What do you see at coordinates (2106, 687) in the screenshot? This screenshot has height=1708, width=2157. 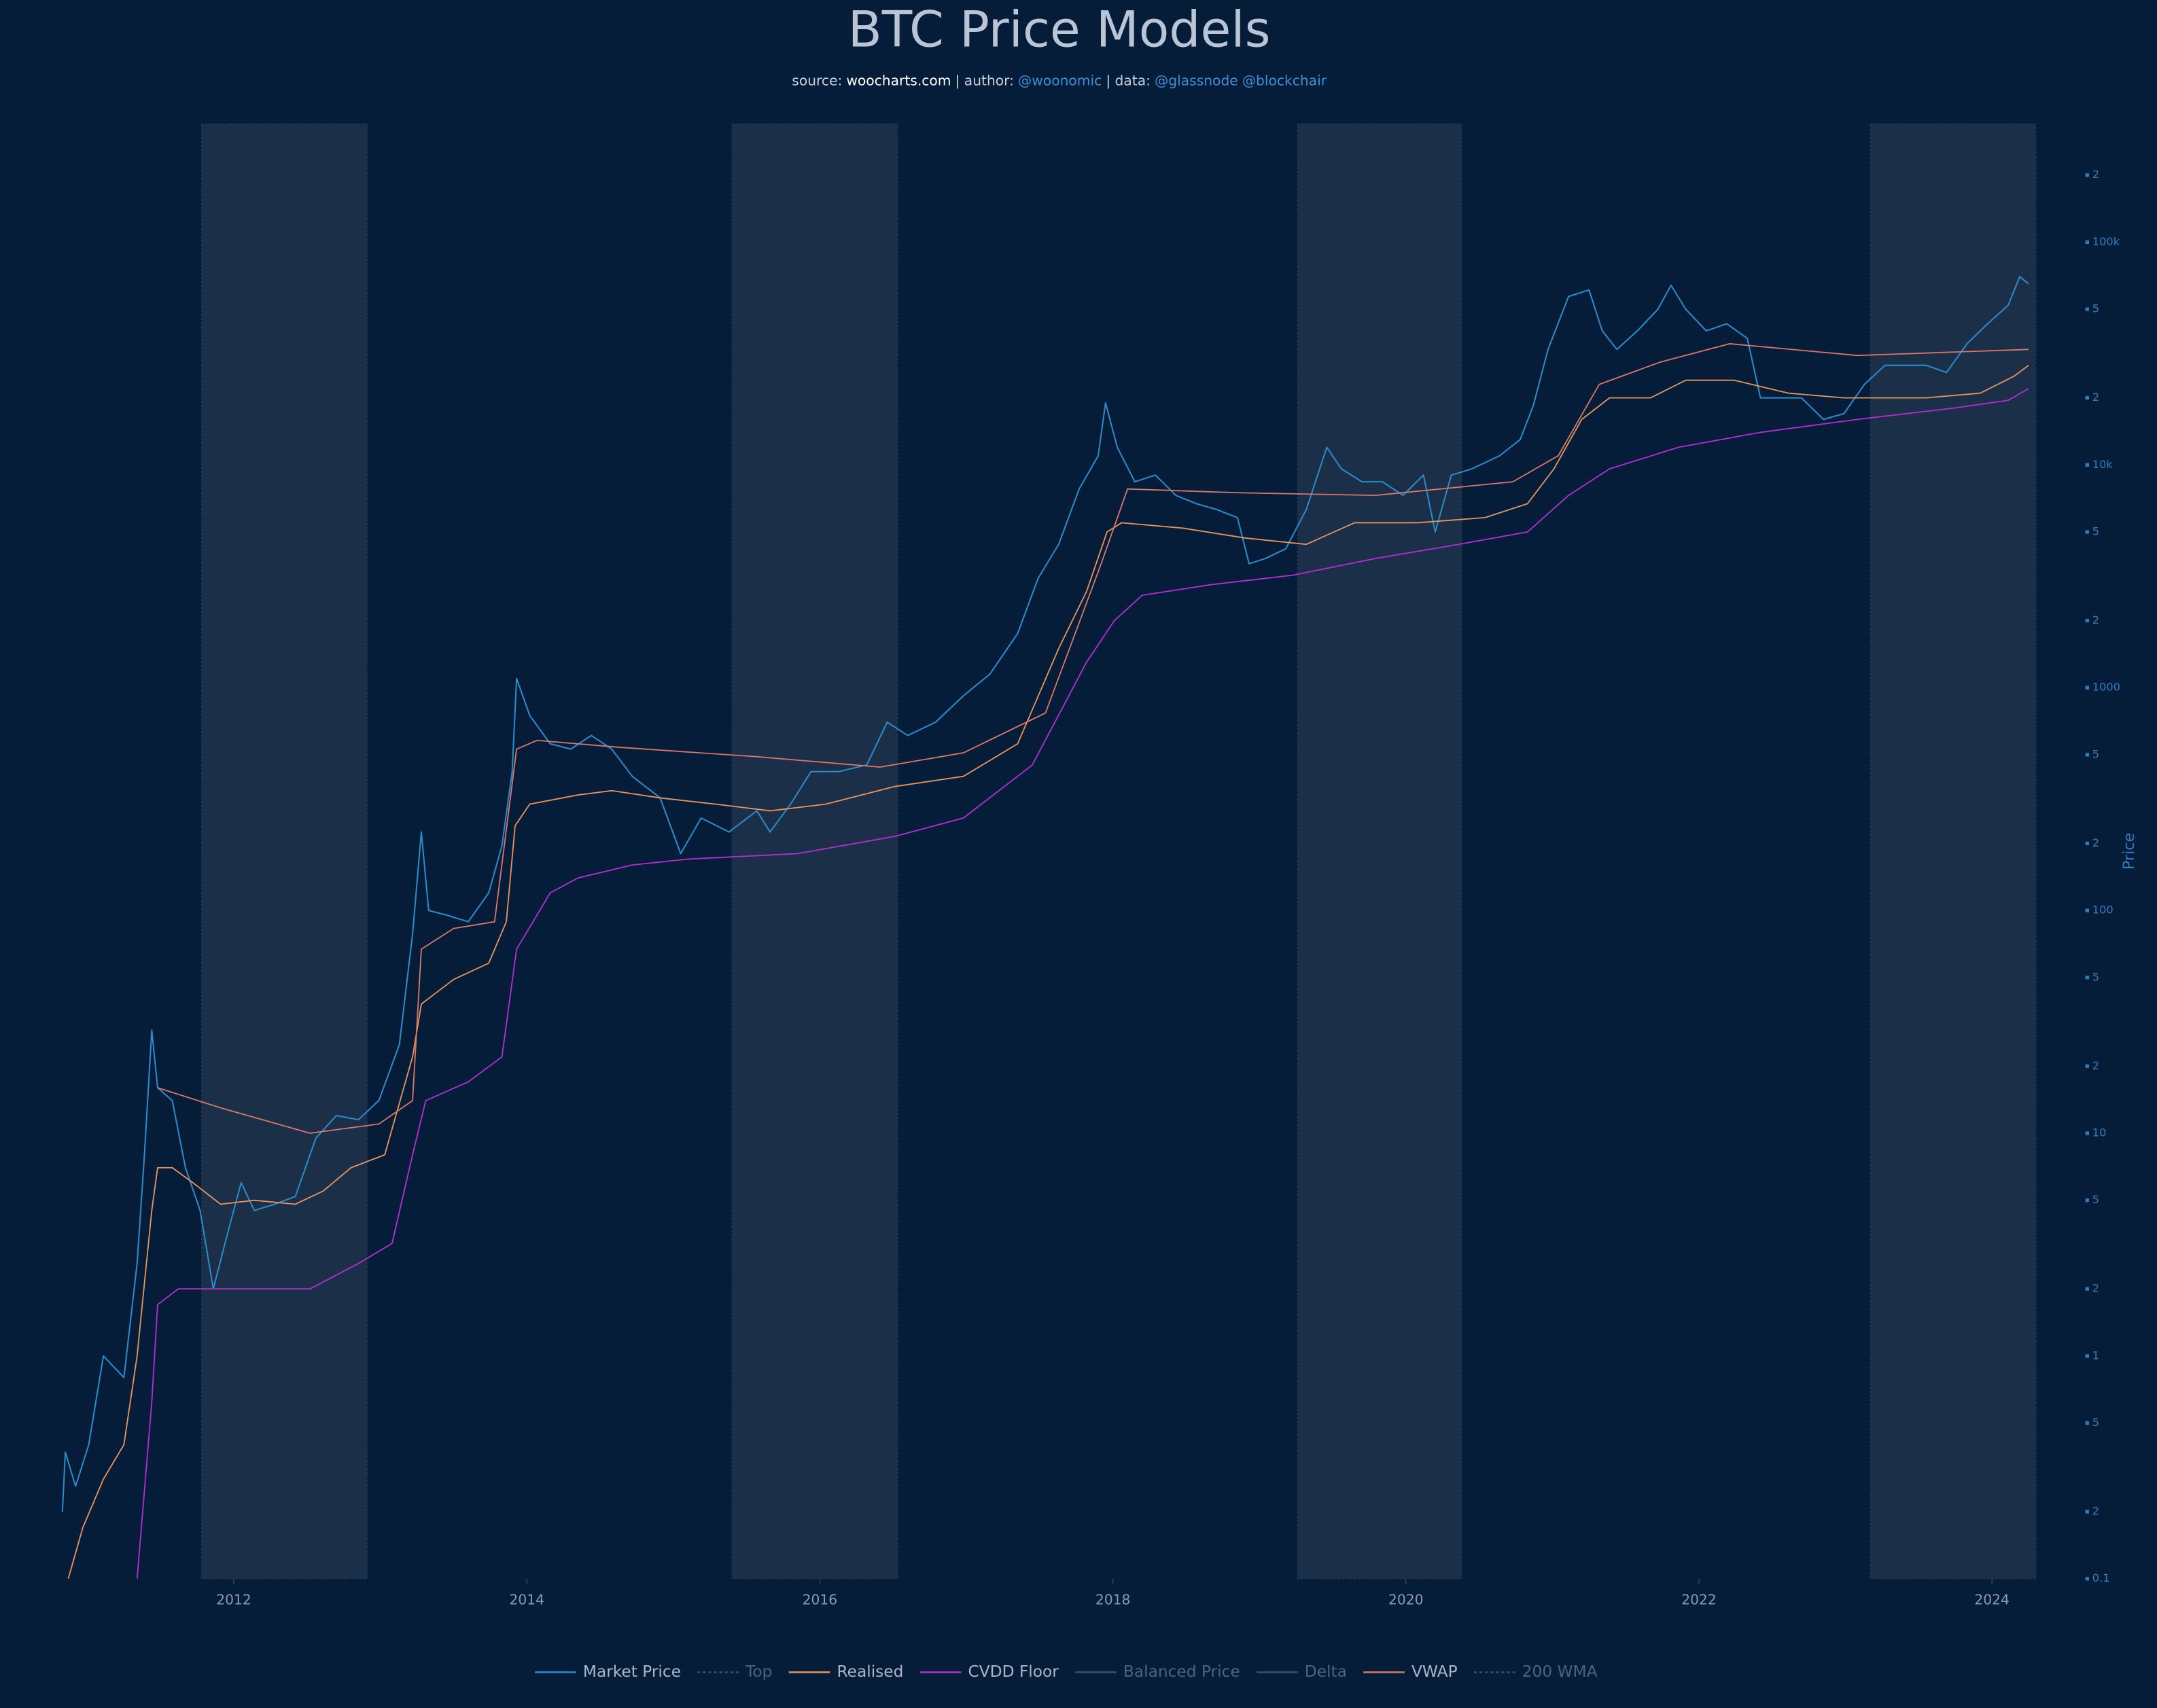 I see `y-tick-label: 1000` at bounding box center [2106, 687].